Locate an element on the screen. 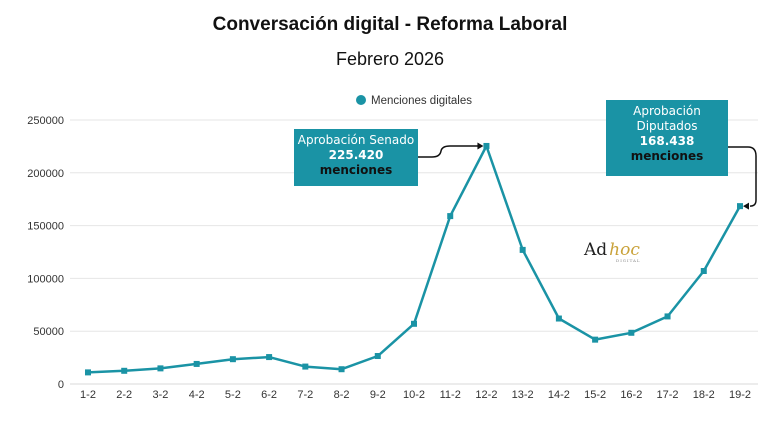 Image resolution: width=780 pixels, height=439 pixels. x-tick-label: 16-2 is located at coordinates (631, 395).